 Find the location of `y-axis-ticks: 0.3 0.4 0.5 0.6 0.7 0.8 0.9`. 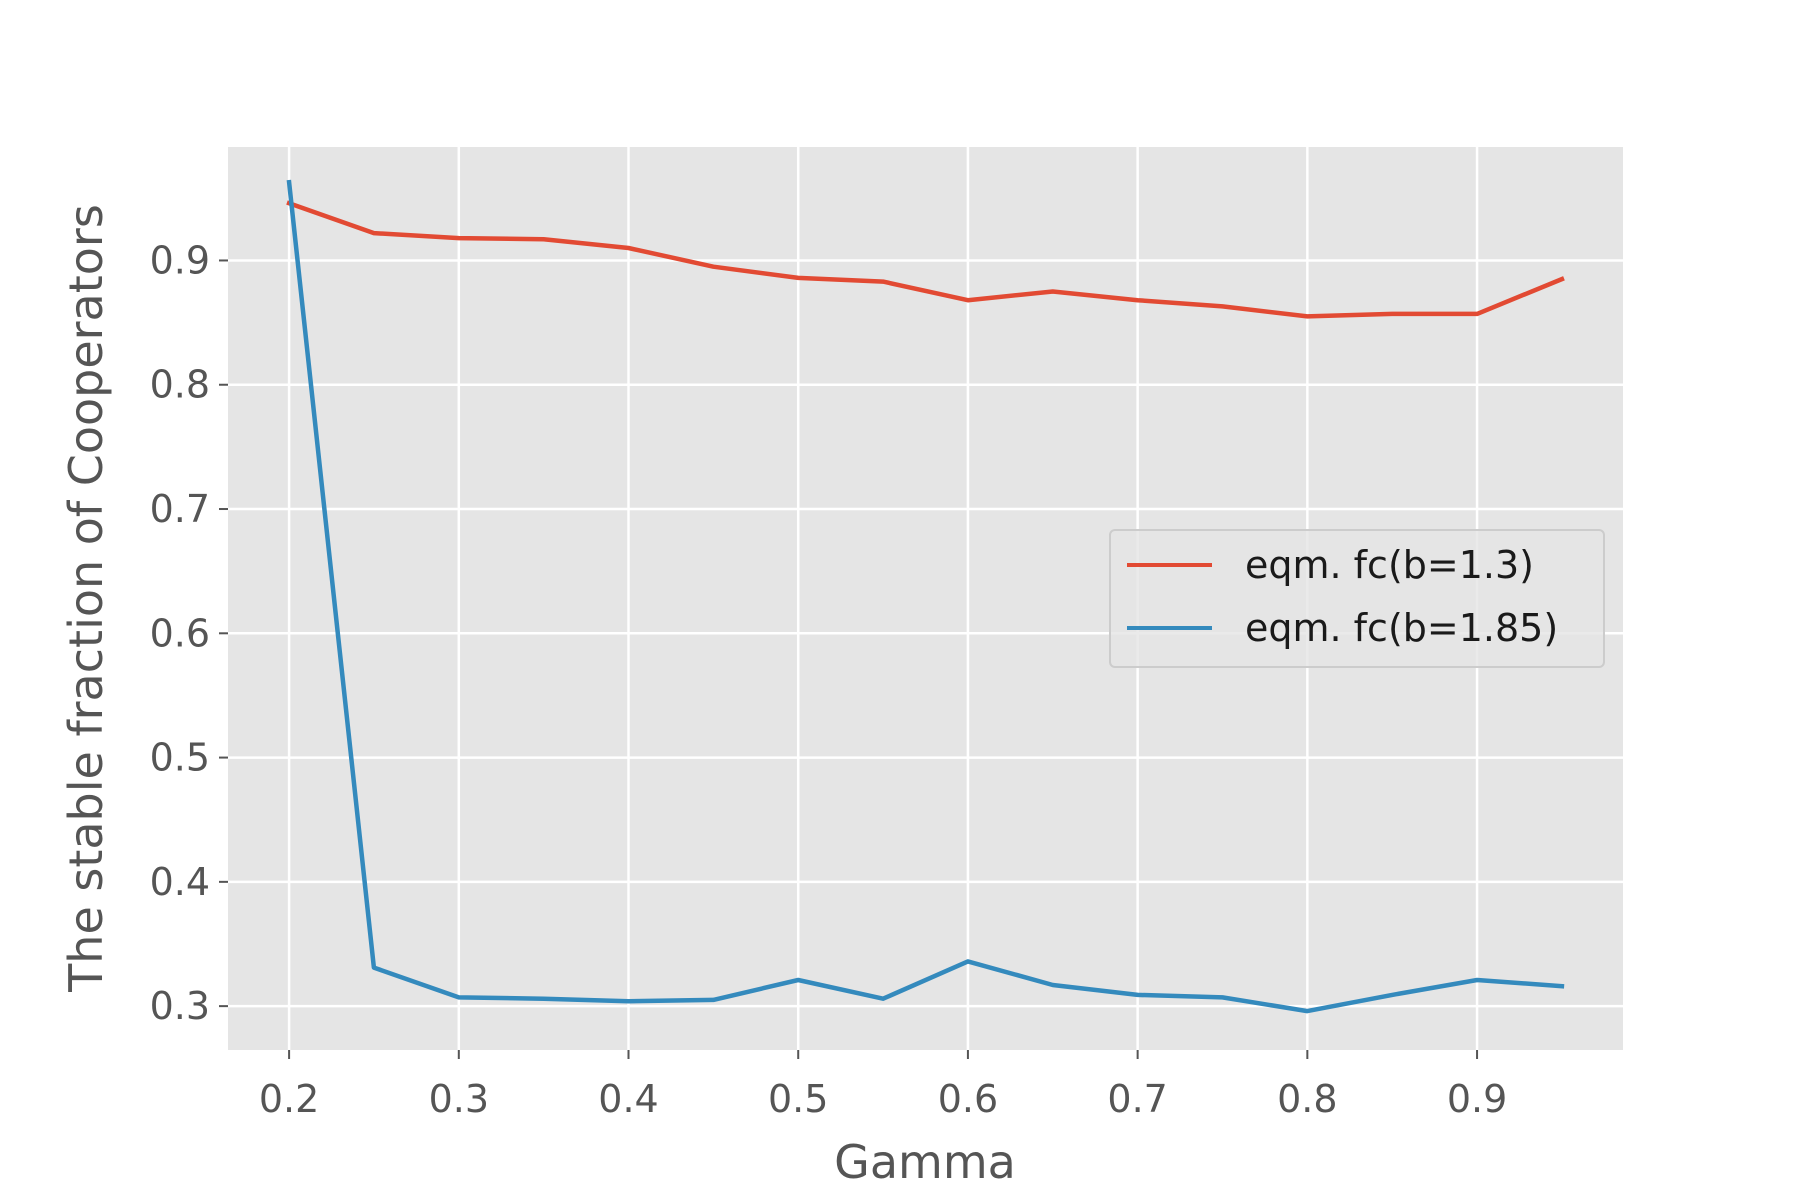

y-axis-ticks: 0.3 0.4 0.5 0.6 0.7 0.8 0.9 is located at coordinates (189, 633).